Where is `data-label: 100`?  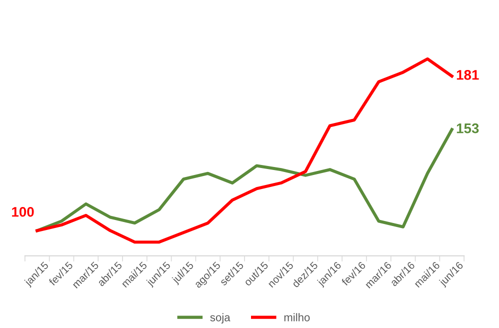
data-label: 100 is located at coordinates (23, 211).